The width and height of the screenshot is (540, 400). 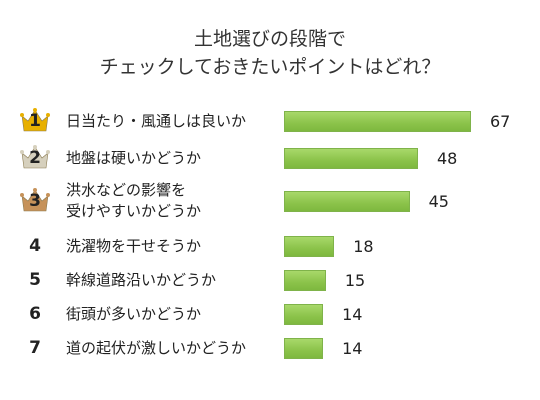 I want to click on rank-number: 2, so click(x=35, y=158).